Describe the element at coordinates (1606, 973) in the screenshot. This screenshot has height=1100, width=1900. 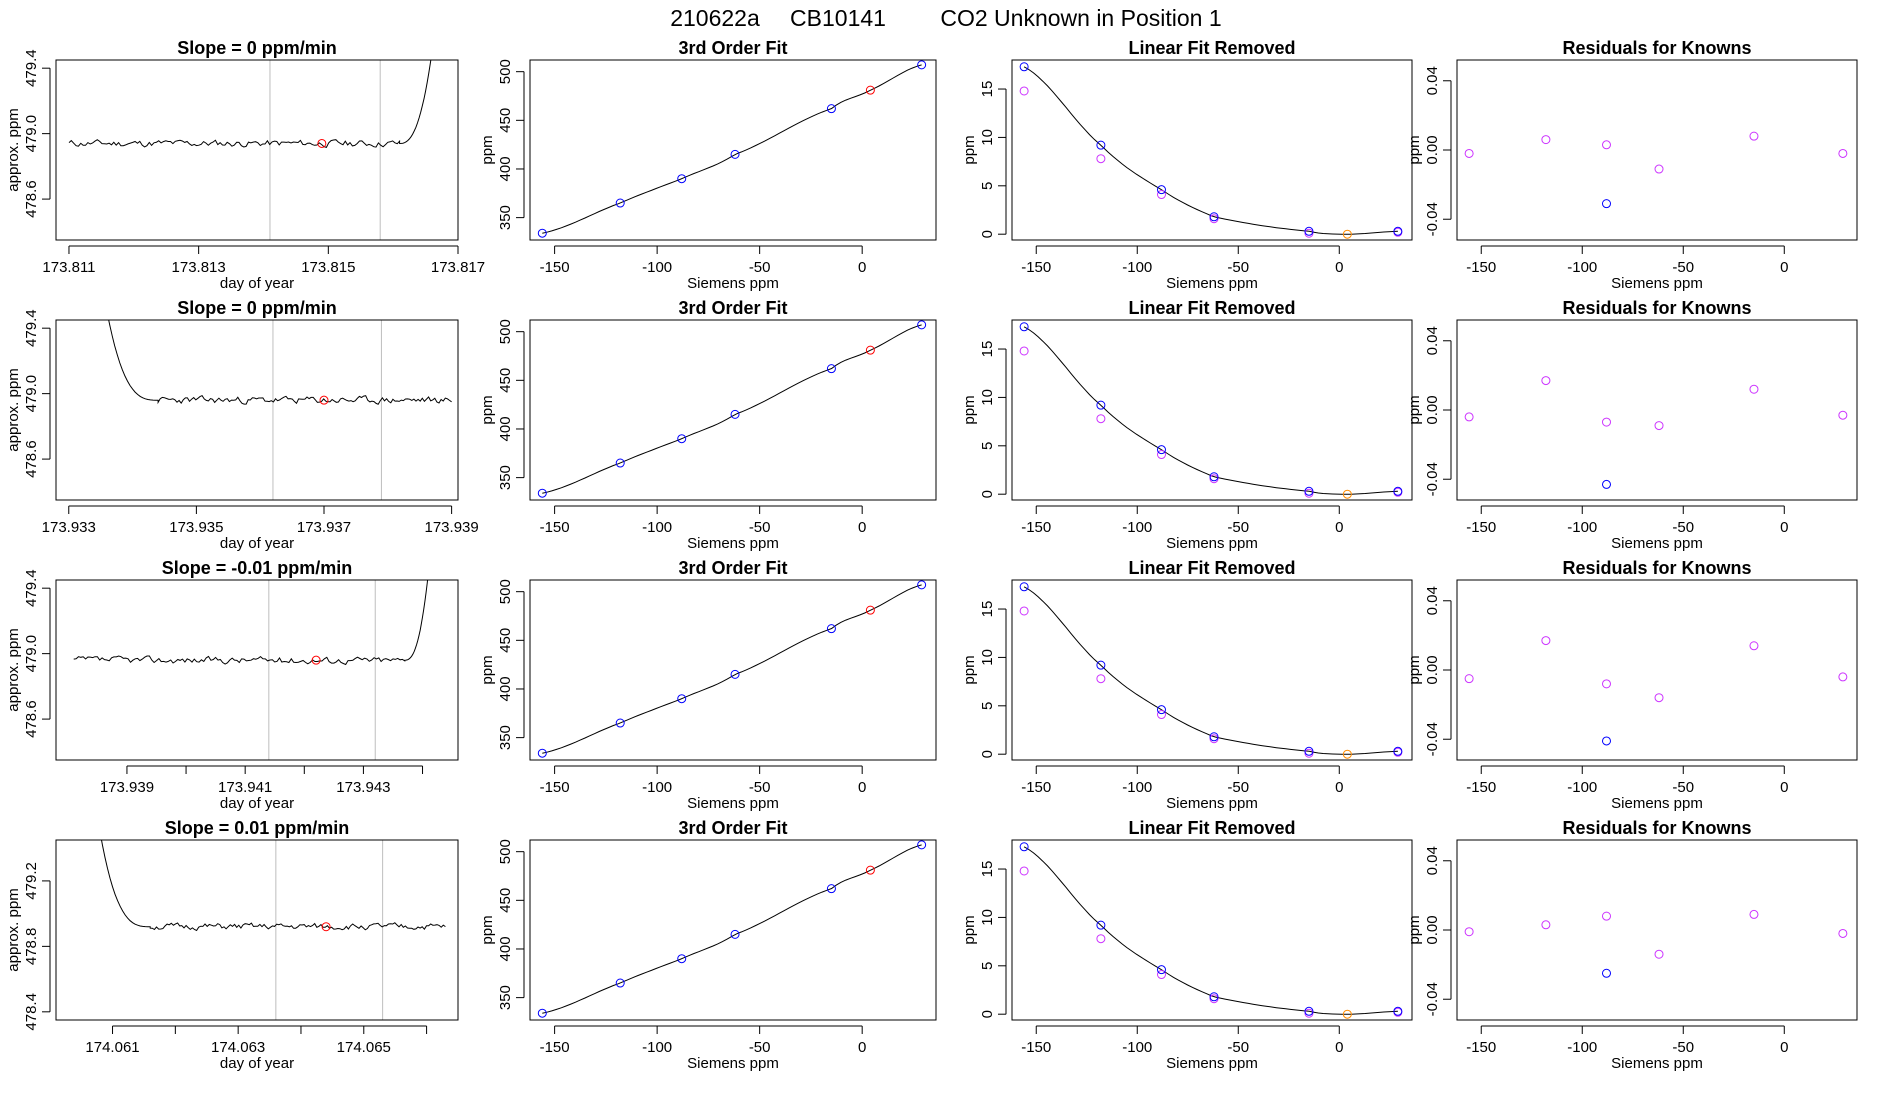
I see `residual-outlier-point` at that location.